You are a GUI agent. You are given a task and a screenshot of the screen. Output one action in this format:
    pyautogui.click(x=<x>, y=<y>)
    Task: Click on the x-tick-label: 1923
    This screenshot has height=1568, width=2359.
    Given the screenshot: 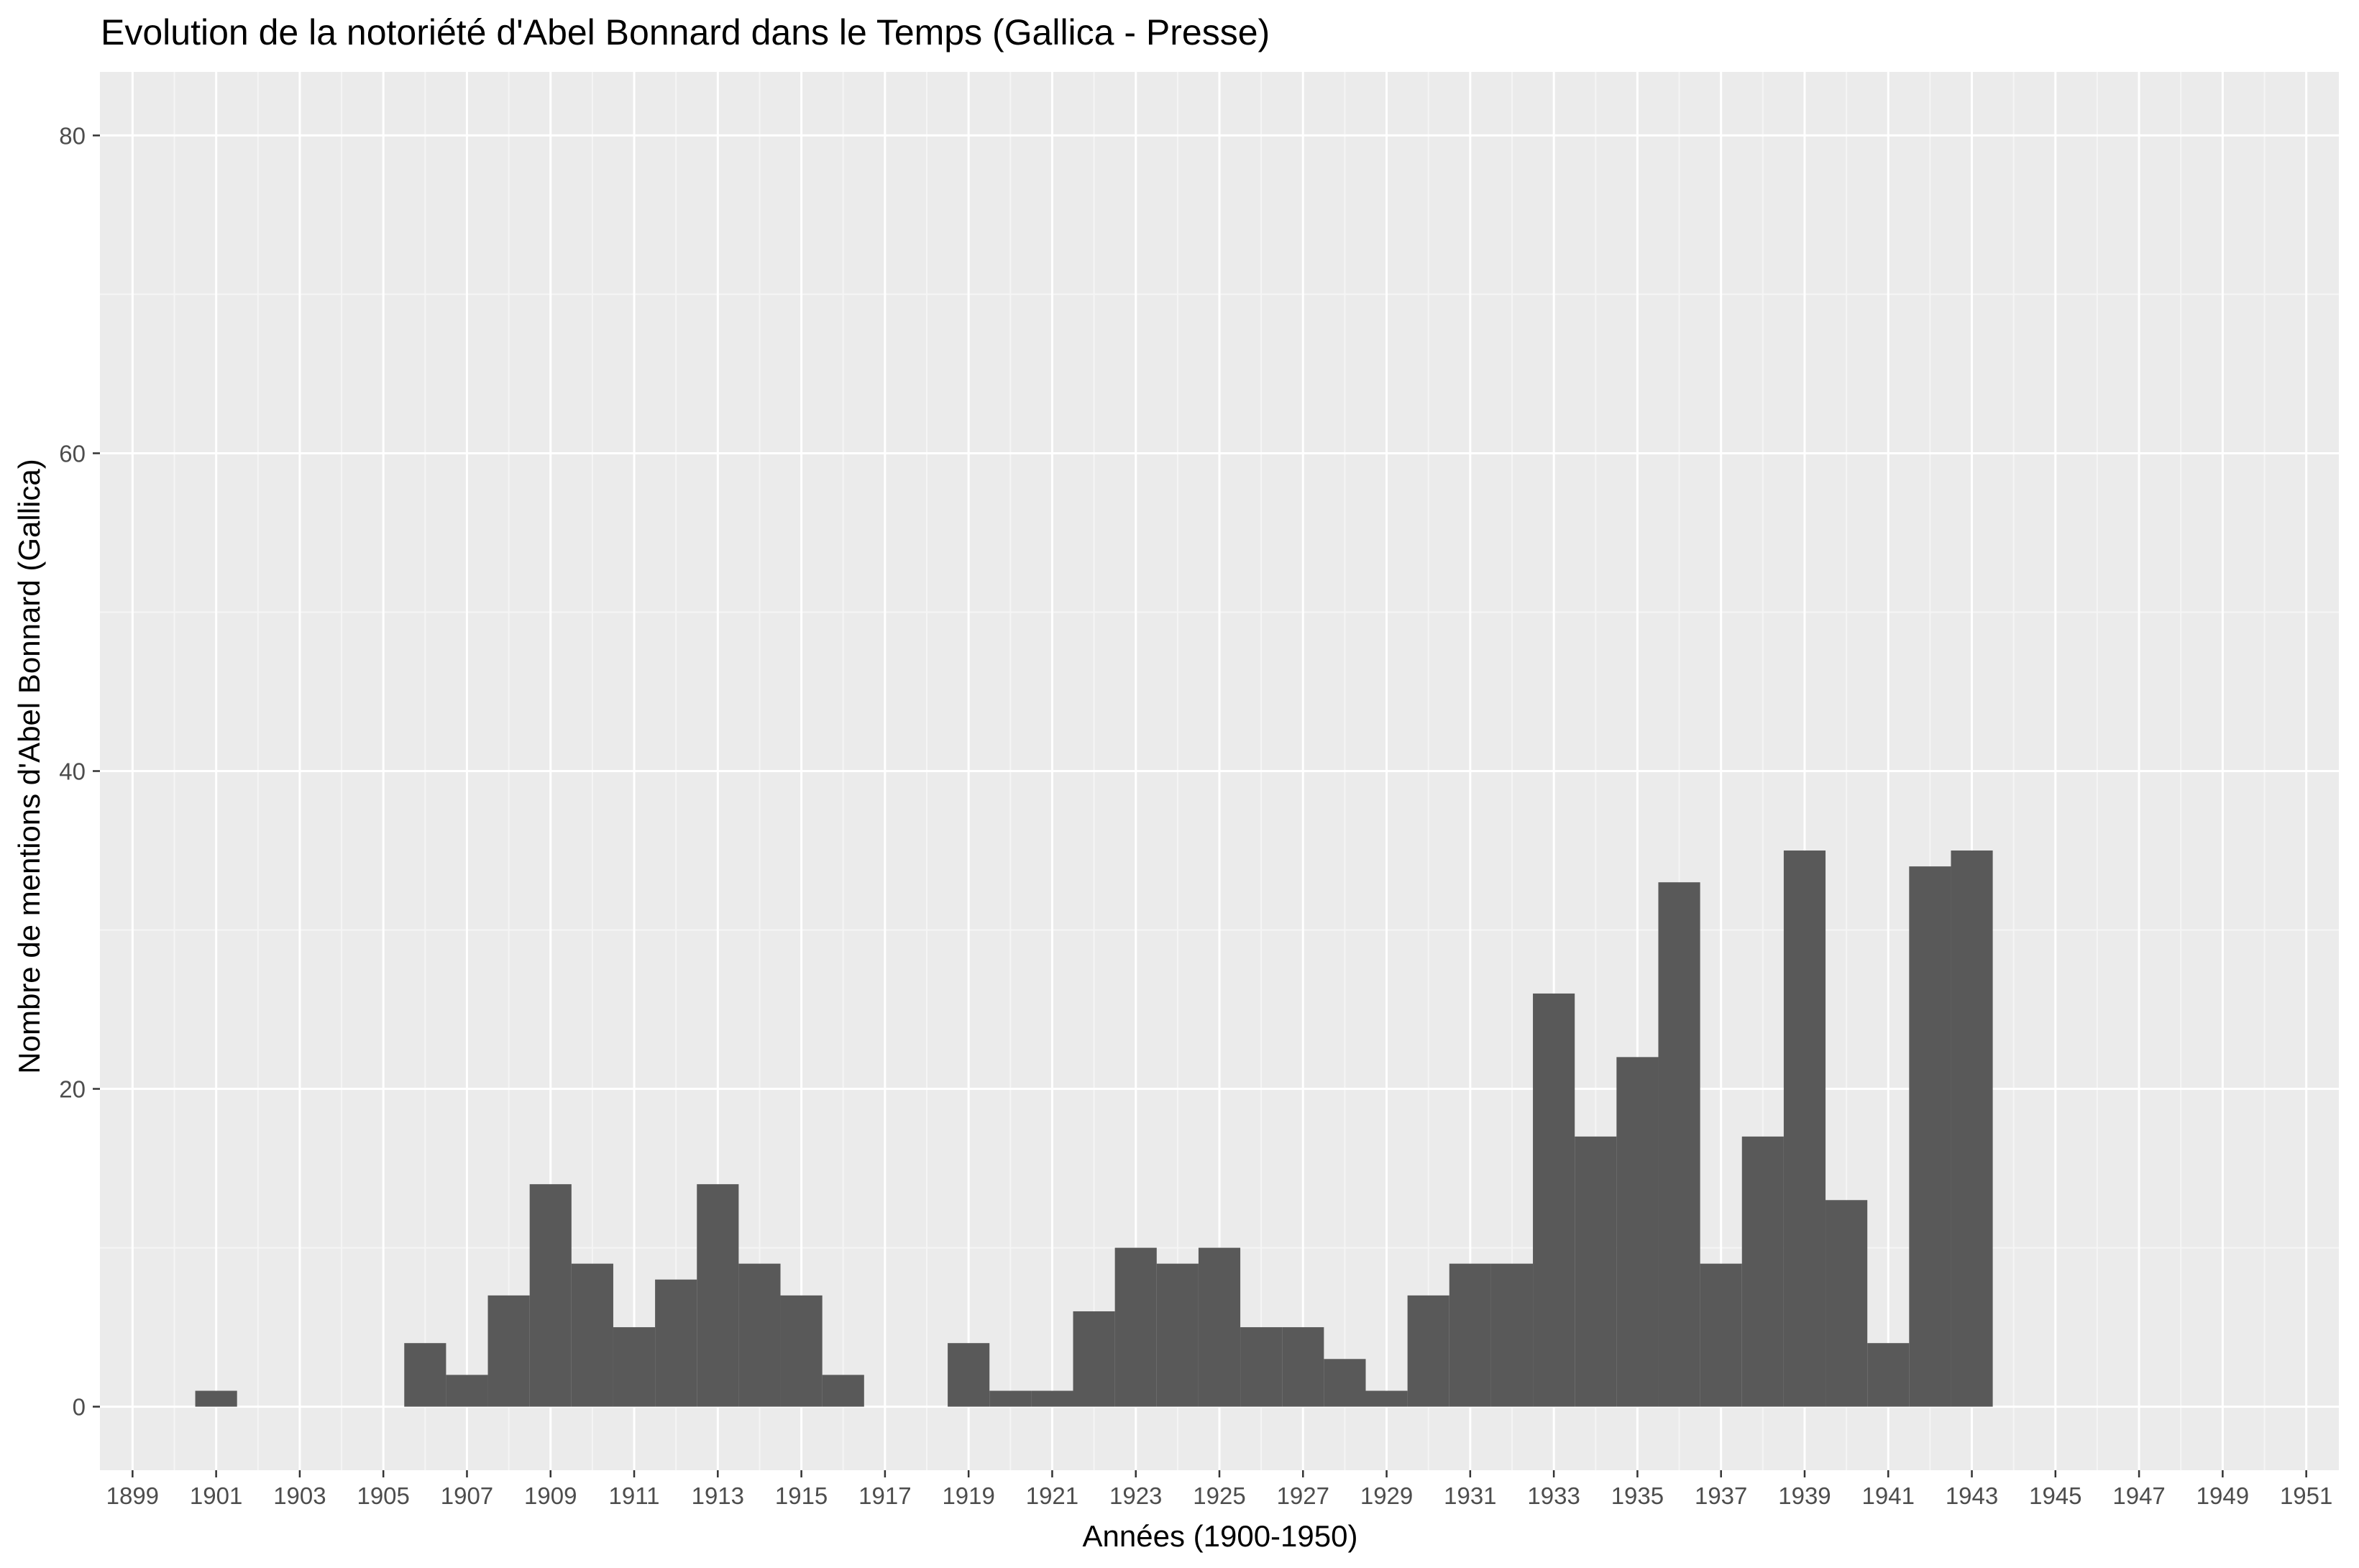 What is the action you would take?
    pyautogui.click(x=1135, y=1495)
    